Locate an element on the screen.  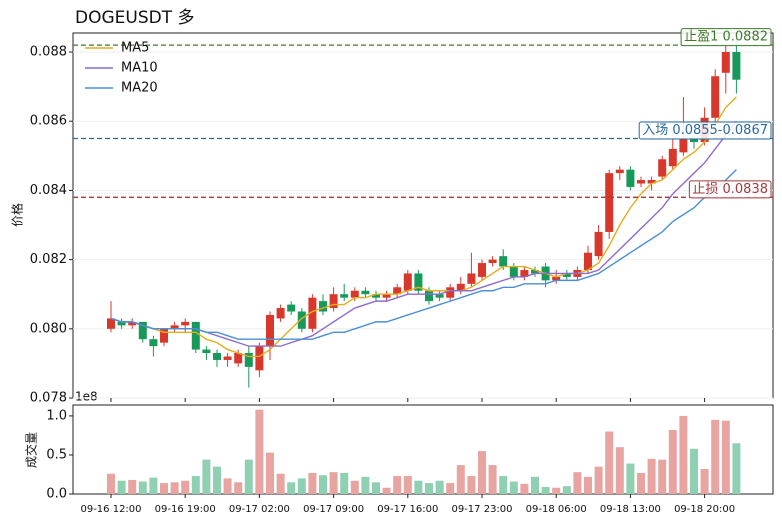
volume-tick-label: 0.5 is located at coordinates (56, 454).